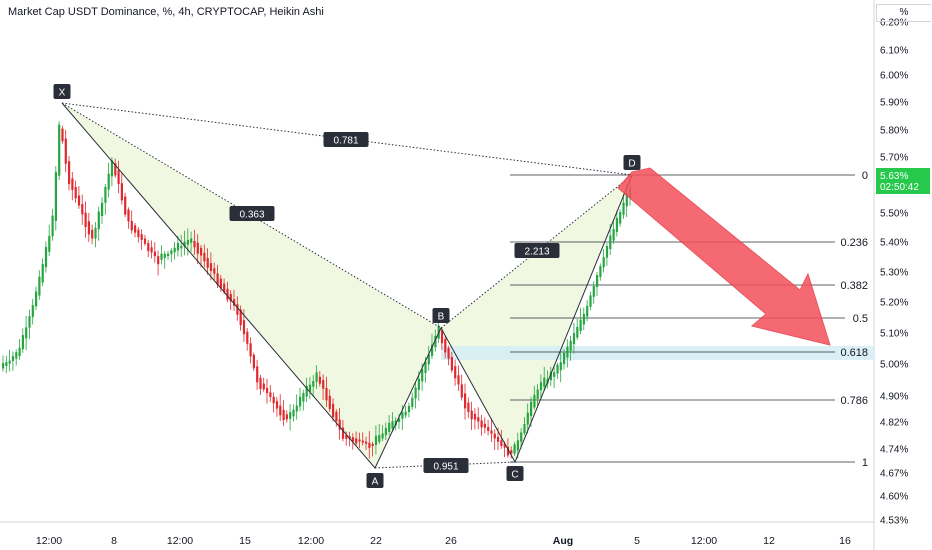 The height and width of the screenshot is (550, 932). I want to click on y-tick-label: 5.10%, so click(894, 334).